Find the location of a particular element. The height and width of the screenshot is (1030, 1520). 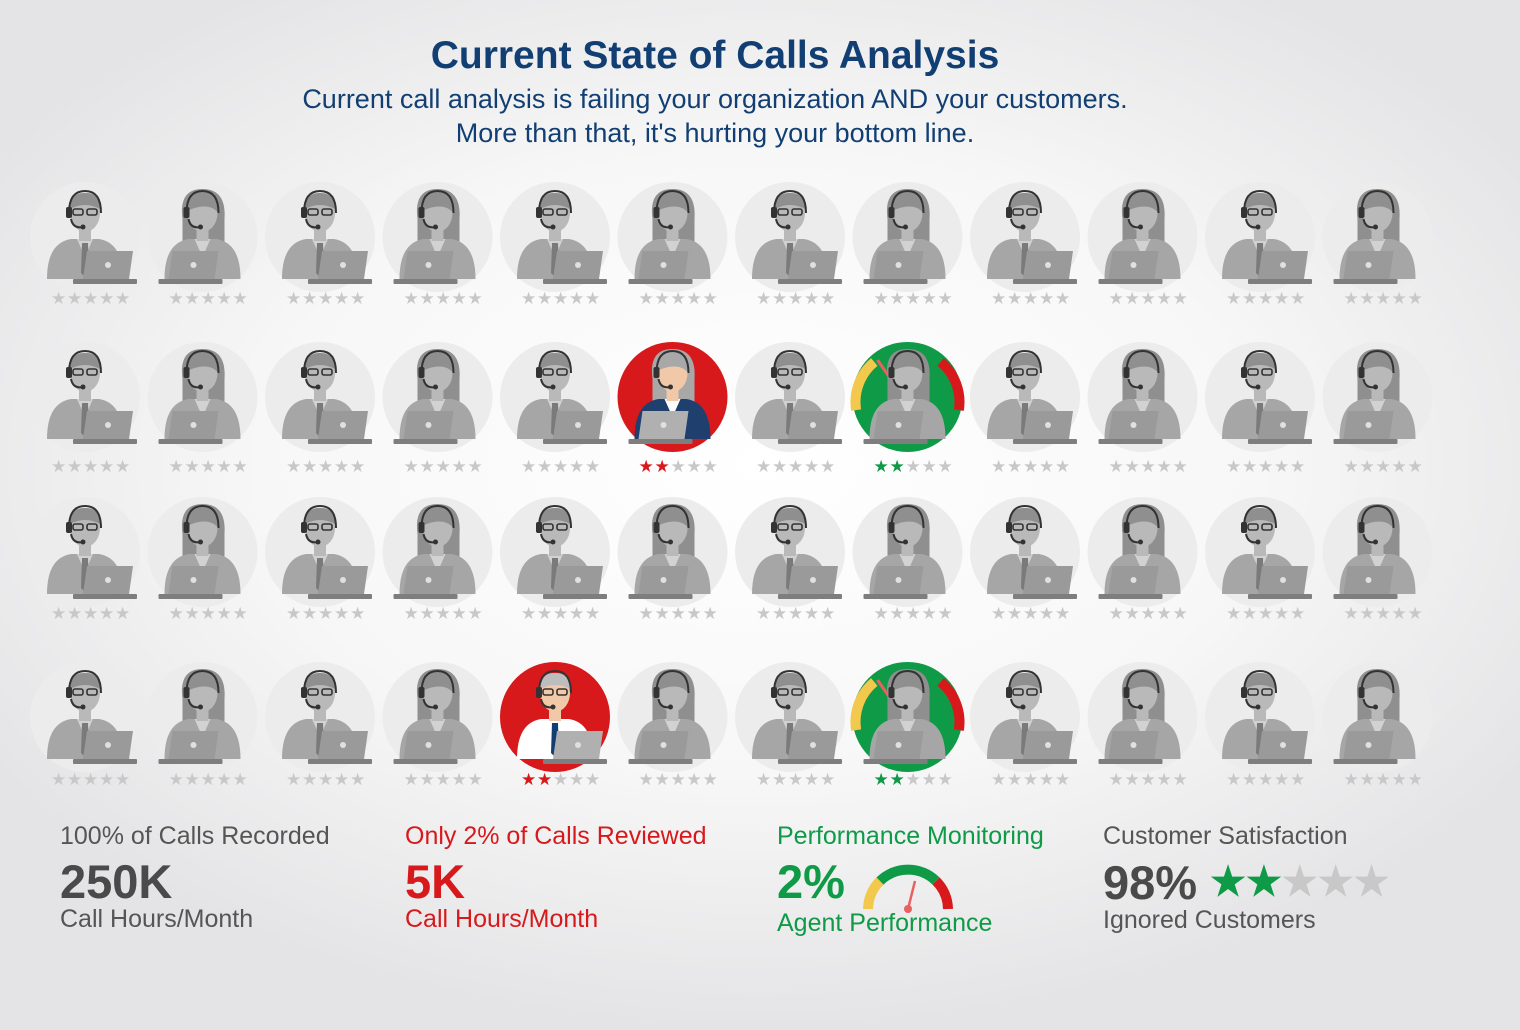

metric-label: Customer Satisfaction is located at coordinates (1225, 836).